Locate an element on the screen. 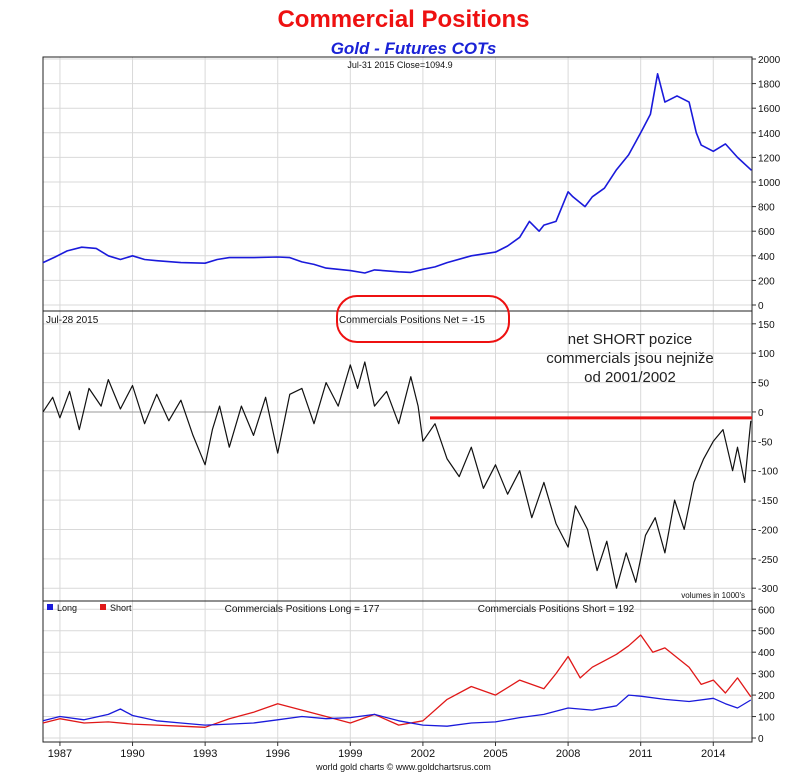 The height and width of the screenshot is (780, 807). long-position-line is located at coordinates (397, 710).